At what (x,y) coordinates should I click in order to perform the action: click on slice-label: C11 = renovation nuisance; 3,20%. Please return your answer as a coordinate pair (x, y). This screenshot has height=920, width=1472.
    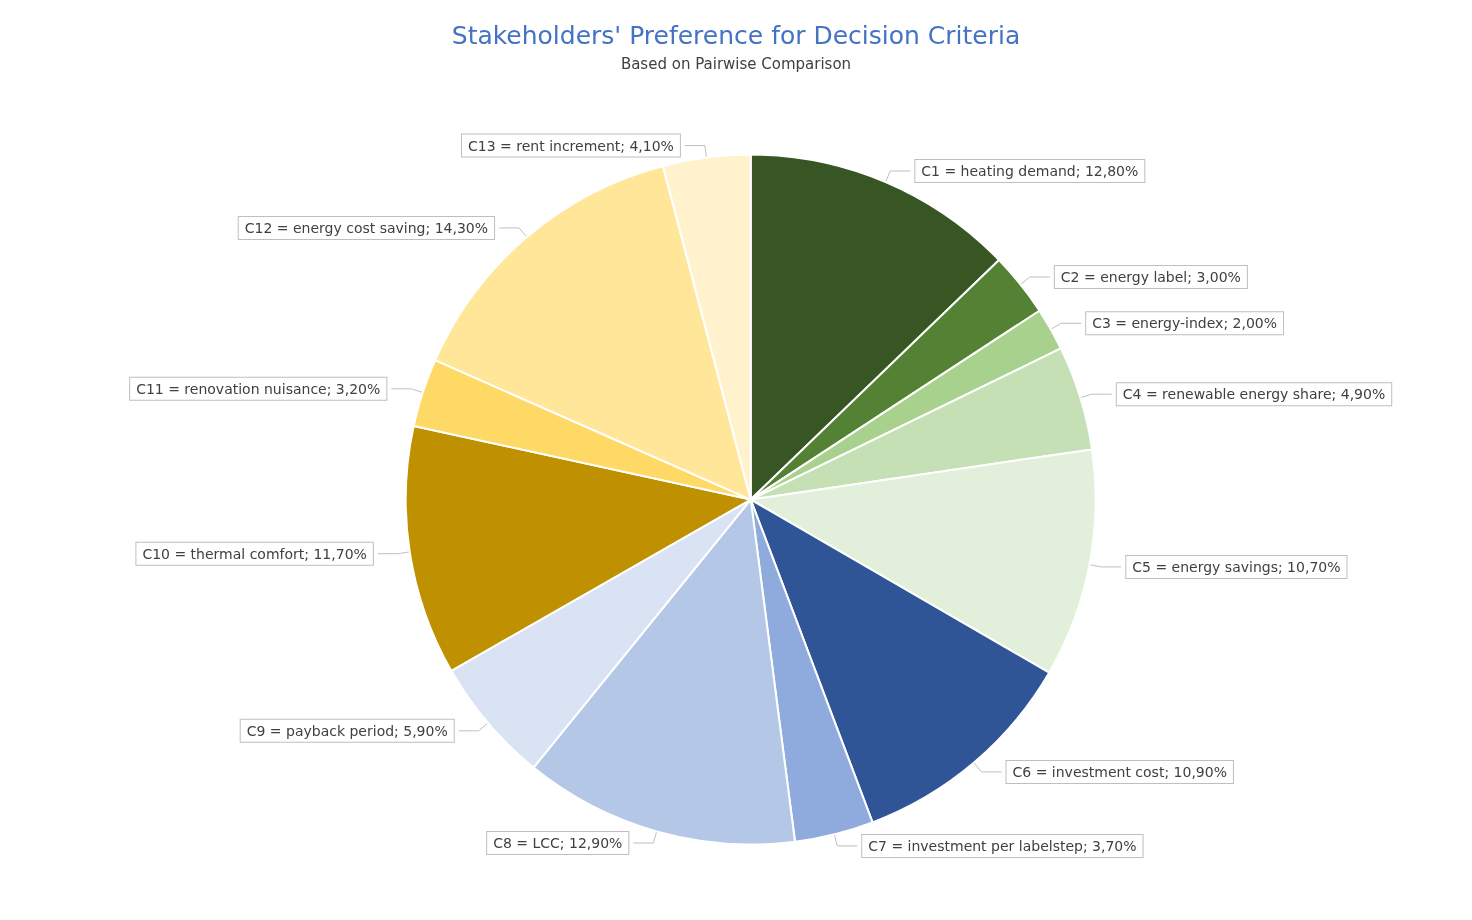
    Looking at the image, I should click on (258, 388).